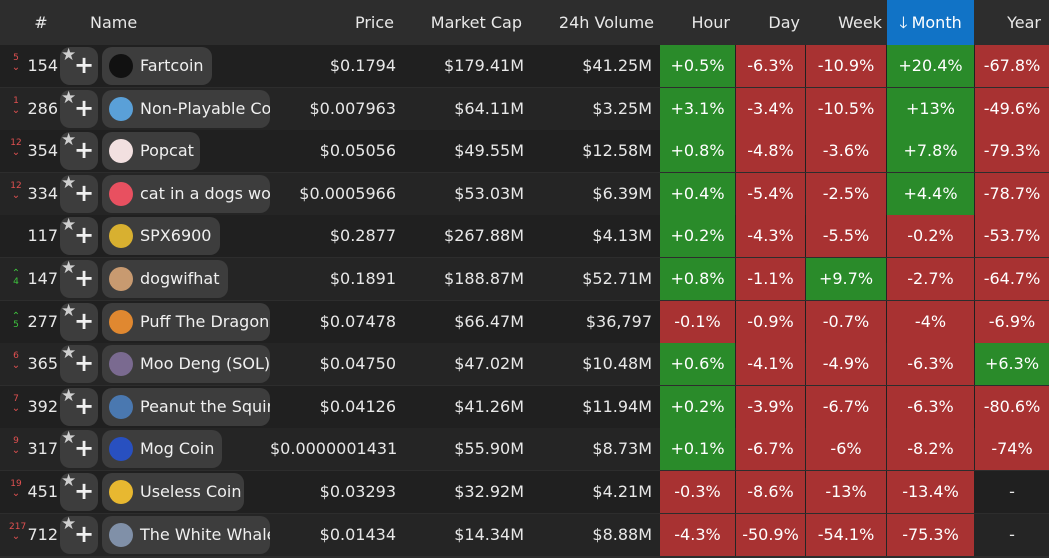 This screenshot has height=558, width=1049. What do you see at coordinates (697, 322) in the screenshot?
I see `hour-change: -0.1%` at bounding box center [697, 322].